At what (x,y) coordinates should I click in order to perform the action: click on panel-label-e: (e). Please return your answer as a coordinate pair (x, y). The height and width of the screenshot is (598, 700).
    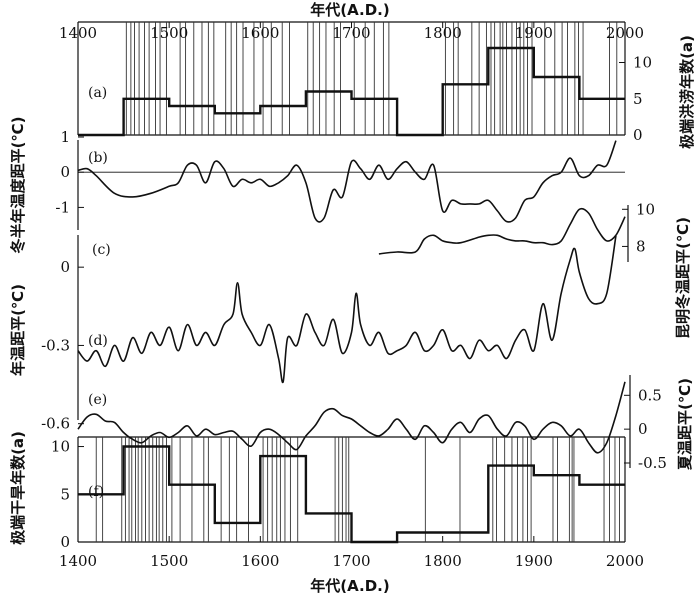
    Looking at the image, I should click on (97, 400).